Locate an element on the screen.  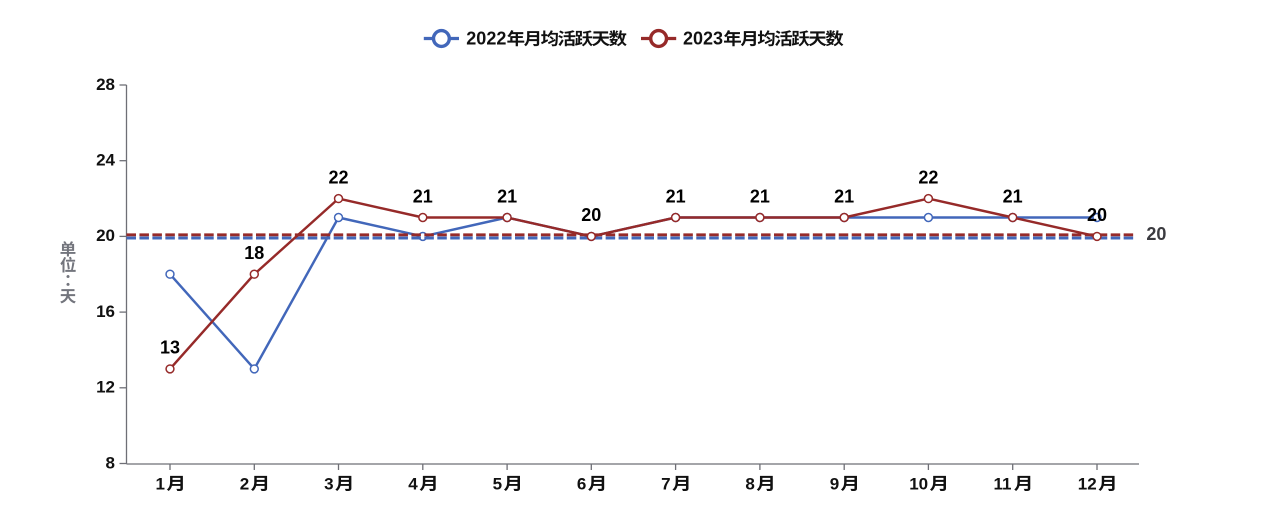
svg-text: 16 is located at coordinates (105, 311).